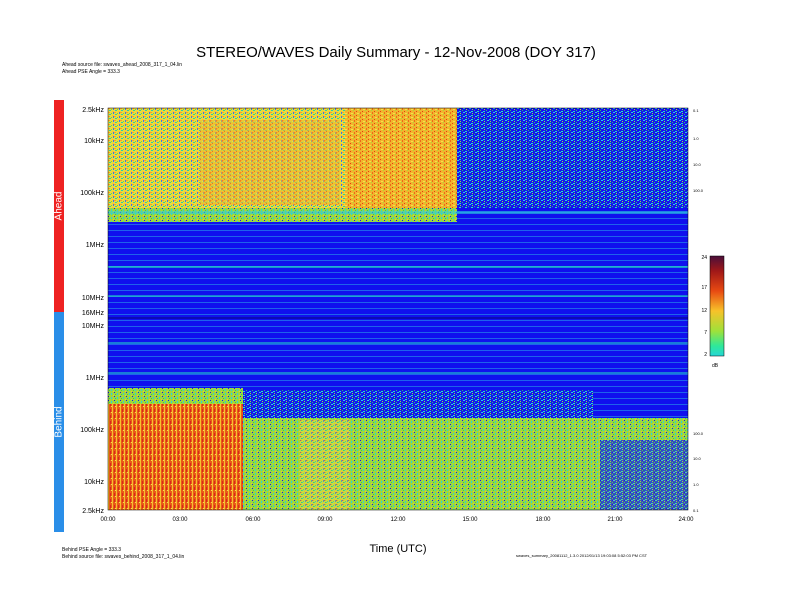  I want to click on x-tick-label: 18:00, so click(543, 520).